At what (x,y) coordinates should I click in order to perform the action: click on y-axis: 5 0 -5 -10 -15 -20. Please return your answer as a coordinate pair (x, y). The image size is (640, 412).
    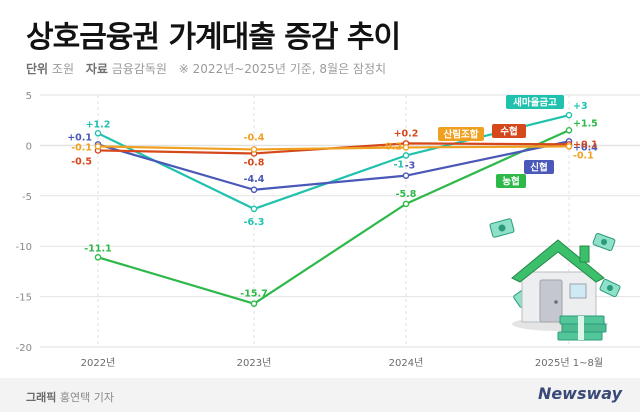
    Looking at the image, I should click on (24, 222).